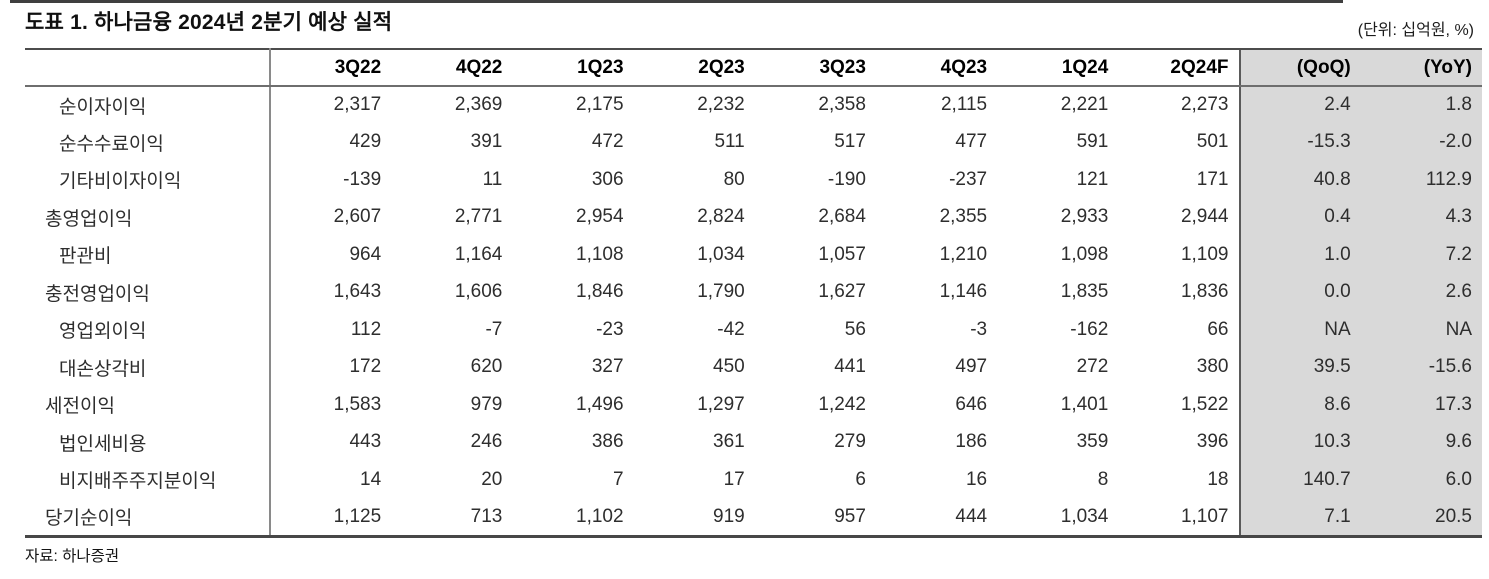 This screenshot has height=579, width=1489. I want to click on value-cell: 1,297, so click(721, 404).